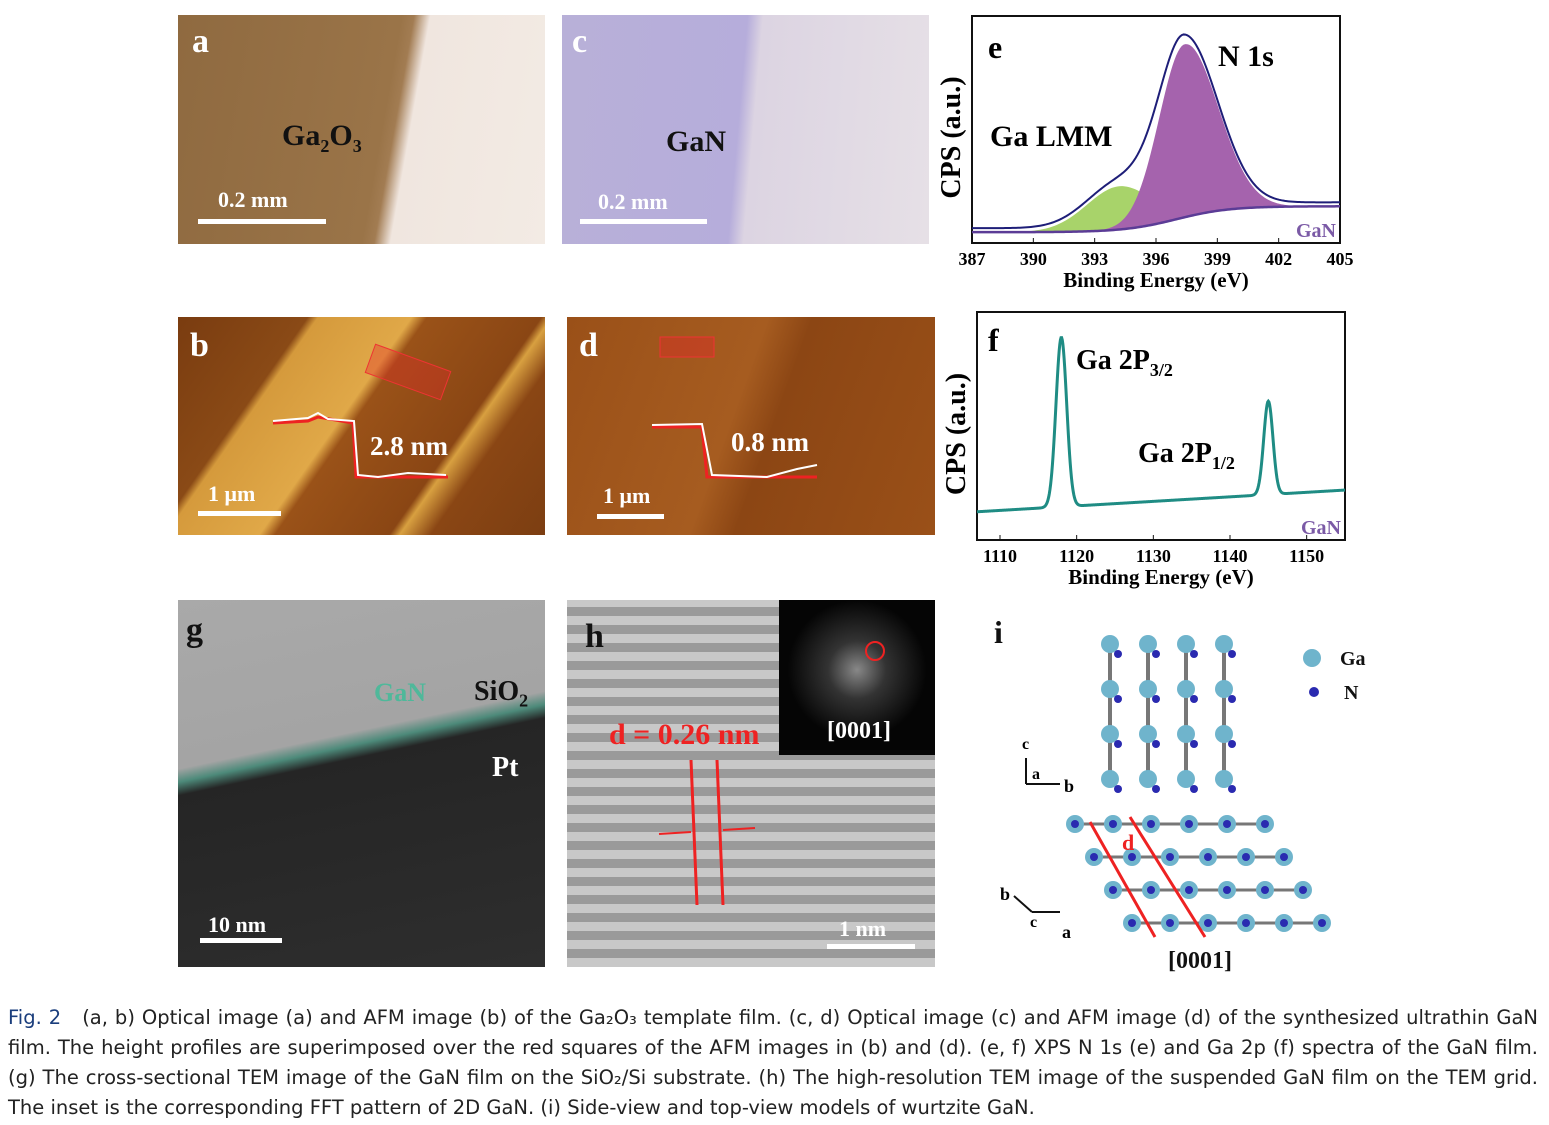  What do you see at coordinates (1042, 771) in the screenshot?
I see `axes-arrows` at bounding box center [1042, 771].